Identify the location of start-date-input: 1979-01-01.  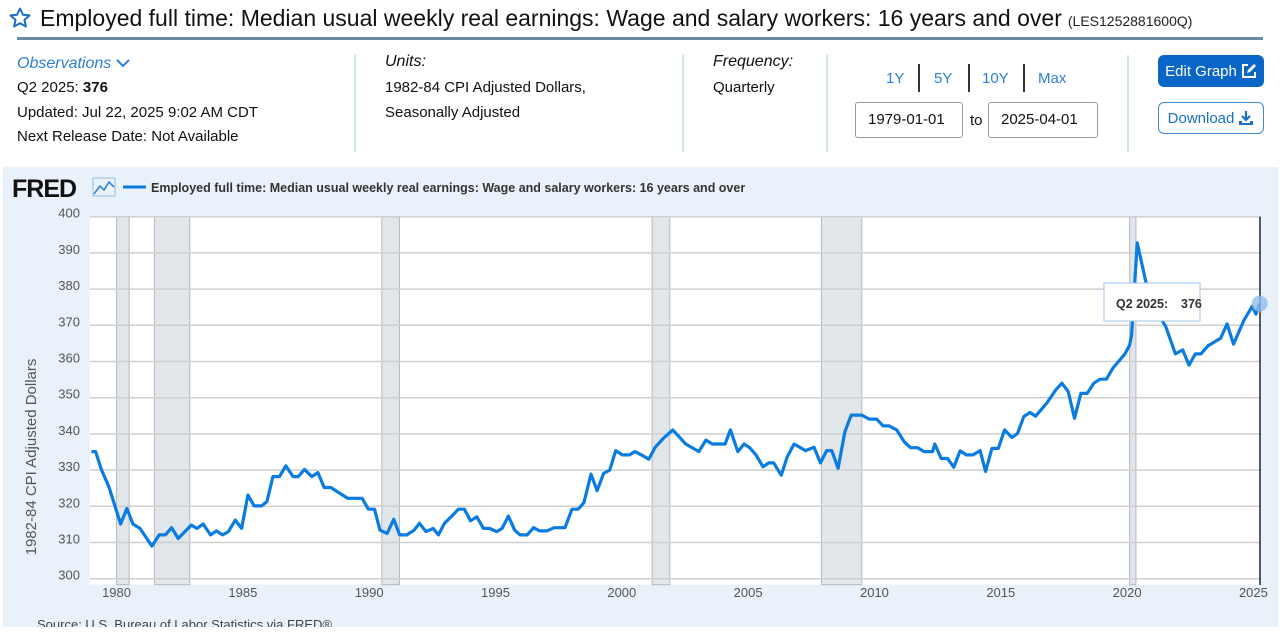
(909, 120).